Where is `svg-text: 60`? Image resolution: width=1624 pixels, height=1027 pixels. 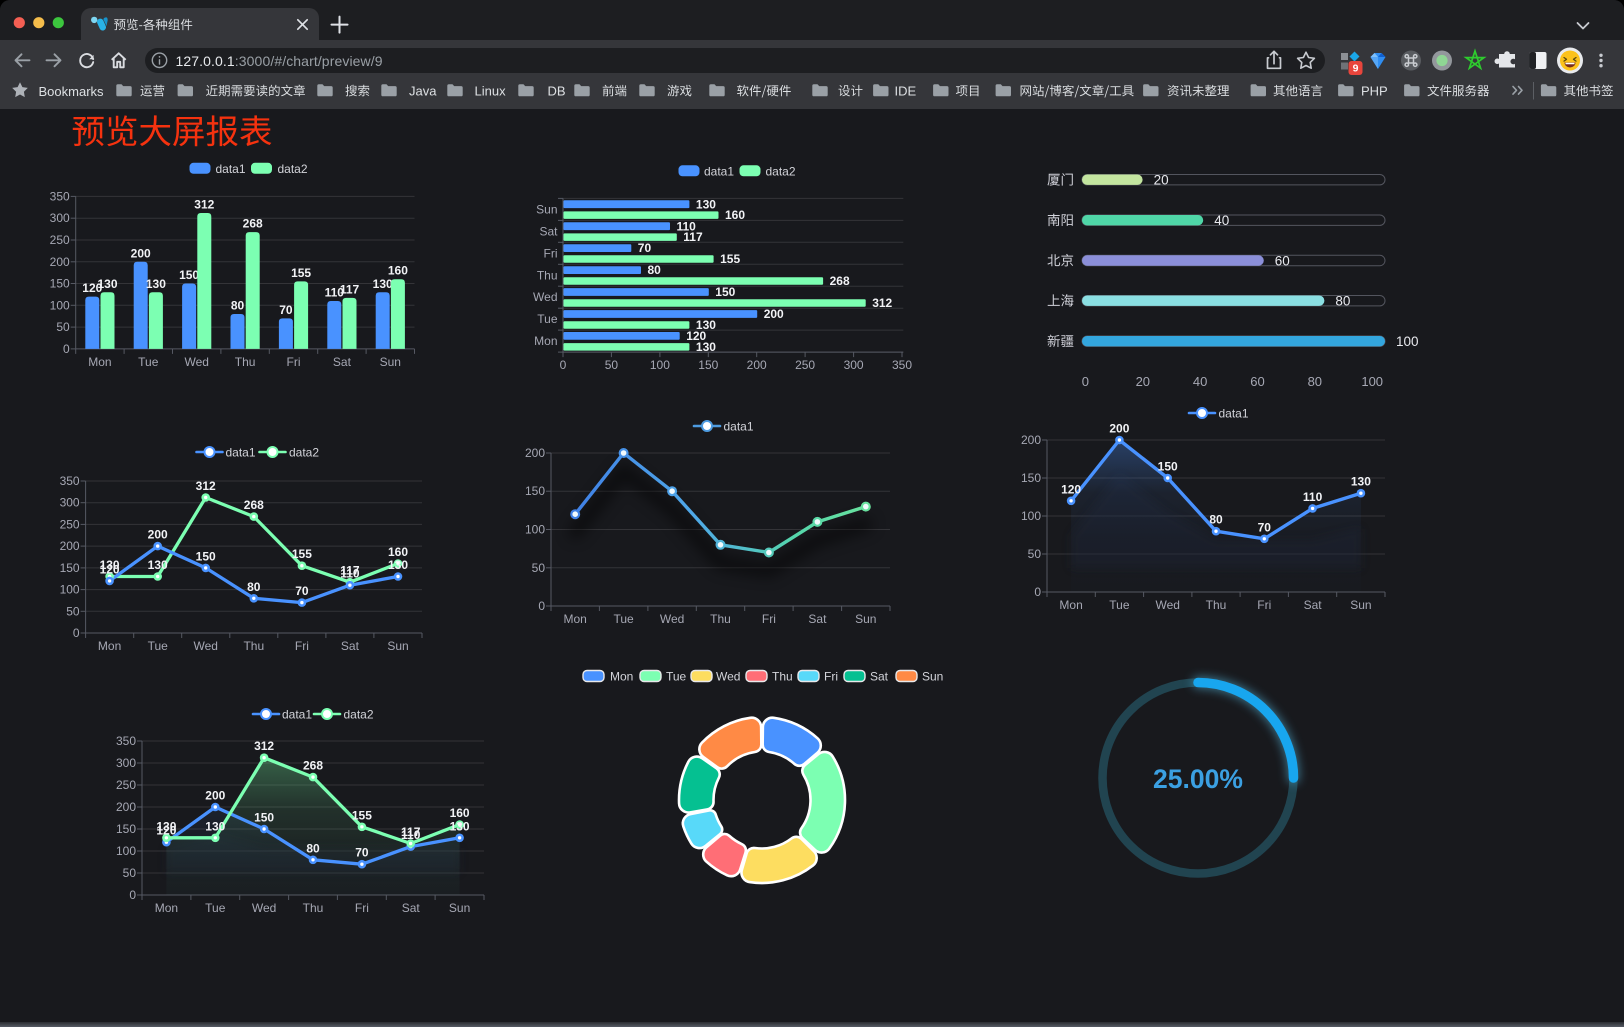
svg-text: 60 is located at coordinates (1282, 261).